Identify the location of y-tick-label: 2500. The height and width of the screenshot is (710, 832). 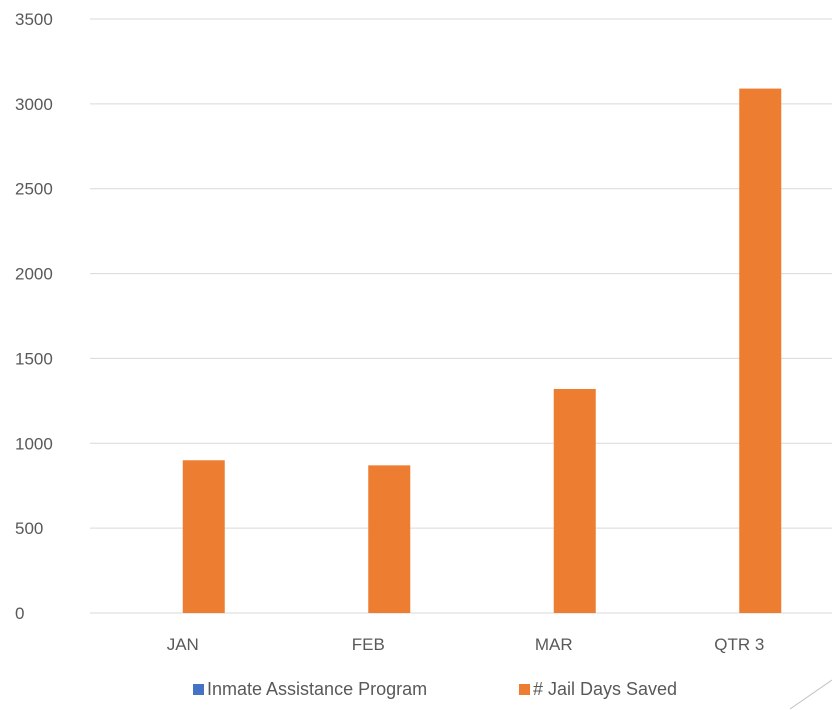
(34, 189).